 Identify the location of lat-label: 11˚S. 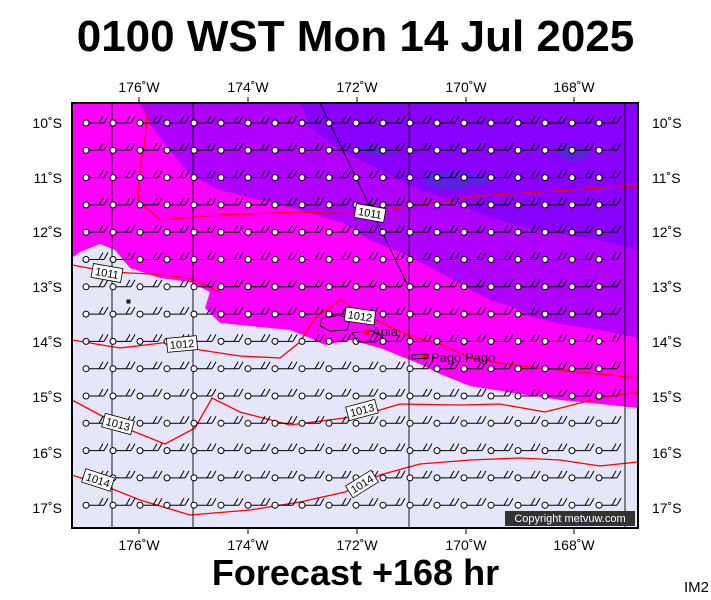
(47, 178).